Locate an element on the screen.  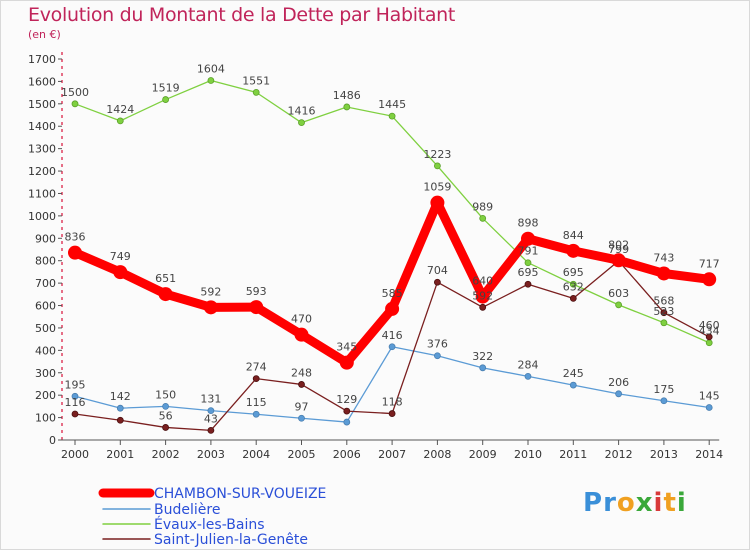
data-label: 116 is located at coordinates (75, 402).